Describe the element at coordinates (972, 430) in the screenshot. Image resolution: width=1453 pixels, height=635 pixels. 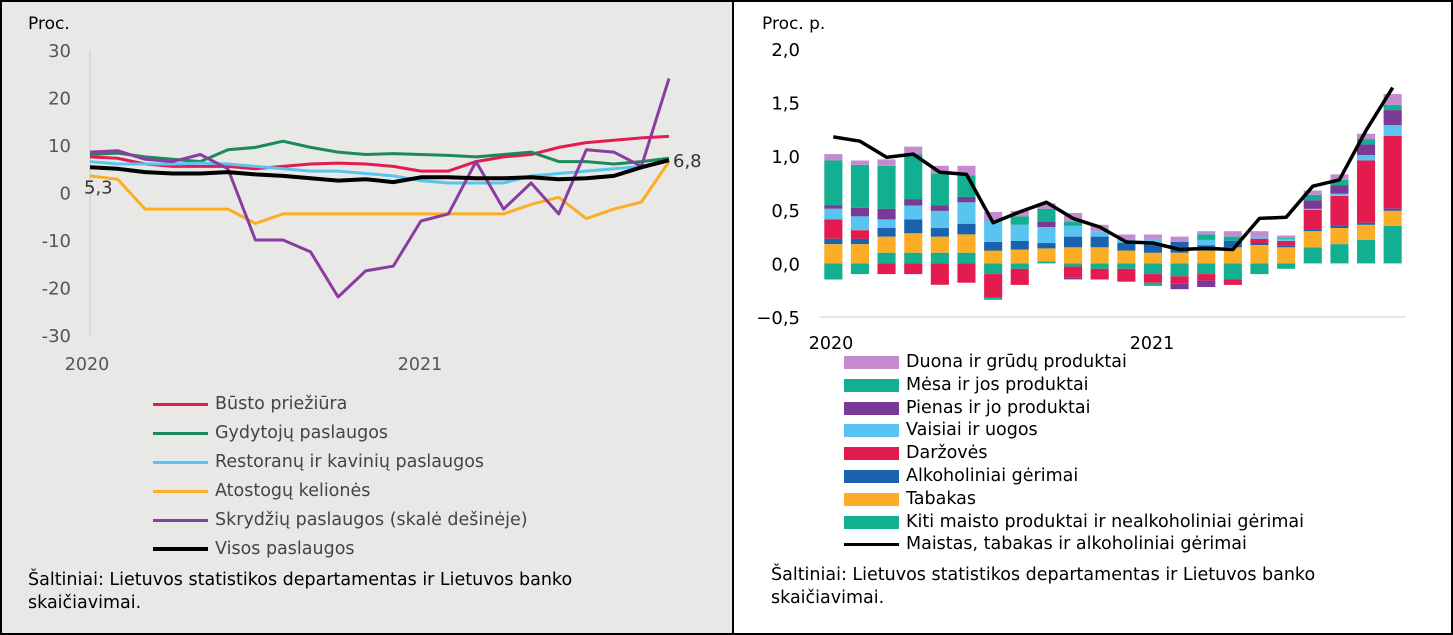
I see `legend-label: Vaisiai ir uogos` at that location.